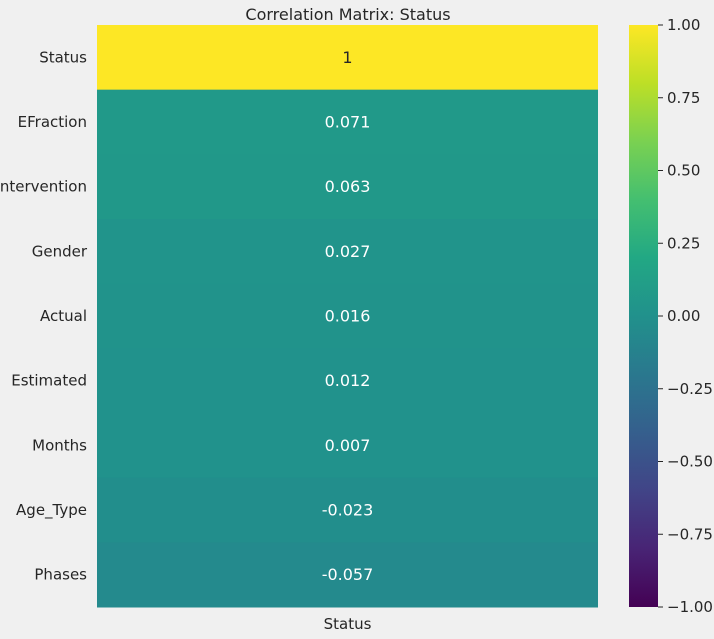  What do you see at coordinates (683, 25) in the screenshot?
I see `colorbar-tick-label: 1.00` at bounding box center [683, 25].